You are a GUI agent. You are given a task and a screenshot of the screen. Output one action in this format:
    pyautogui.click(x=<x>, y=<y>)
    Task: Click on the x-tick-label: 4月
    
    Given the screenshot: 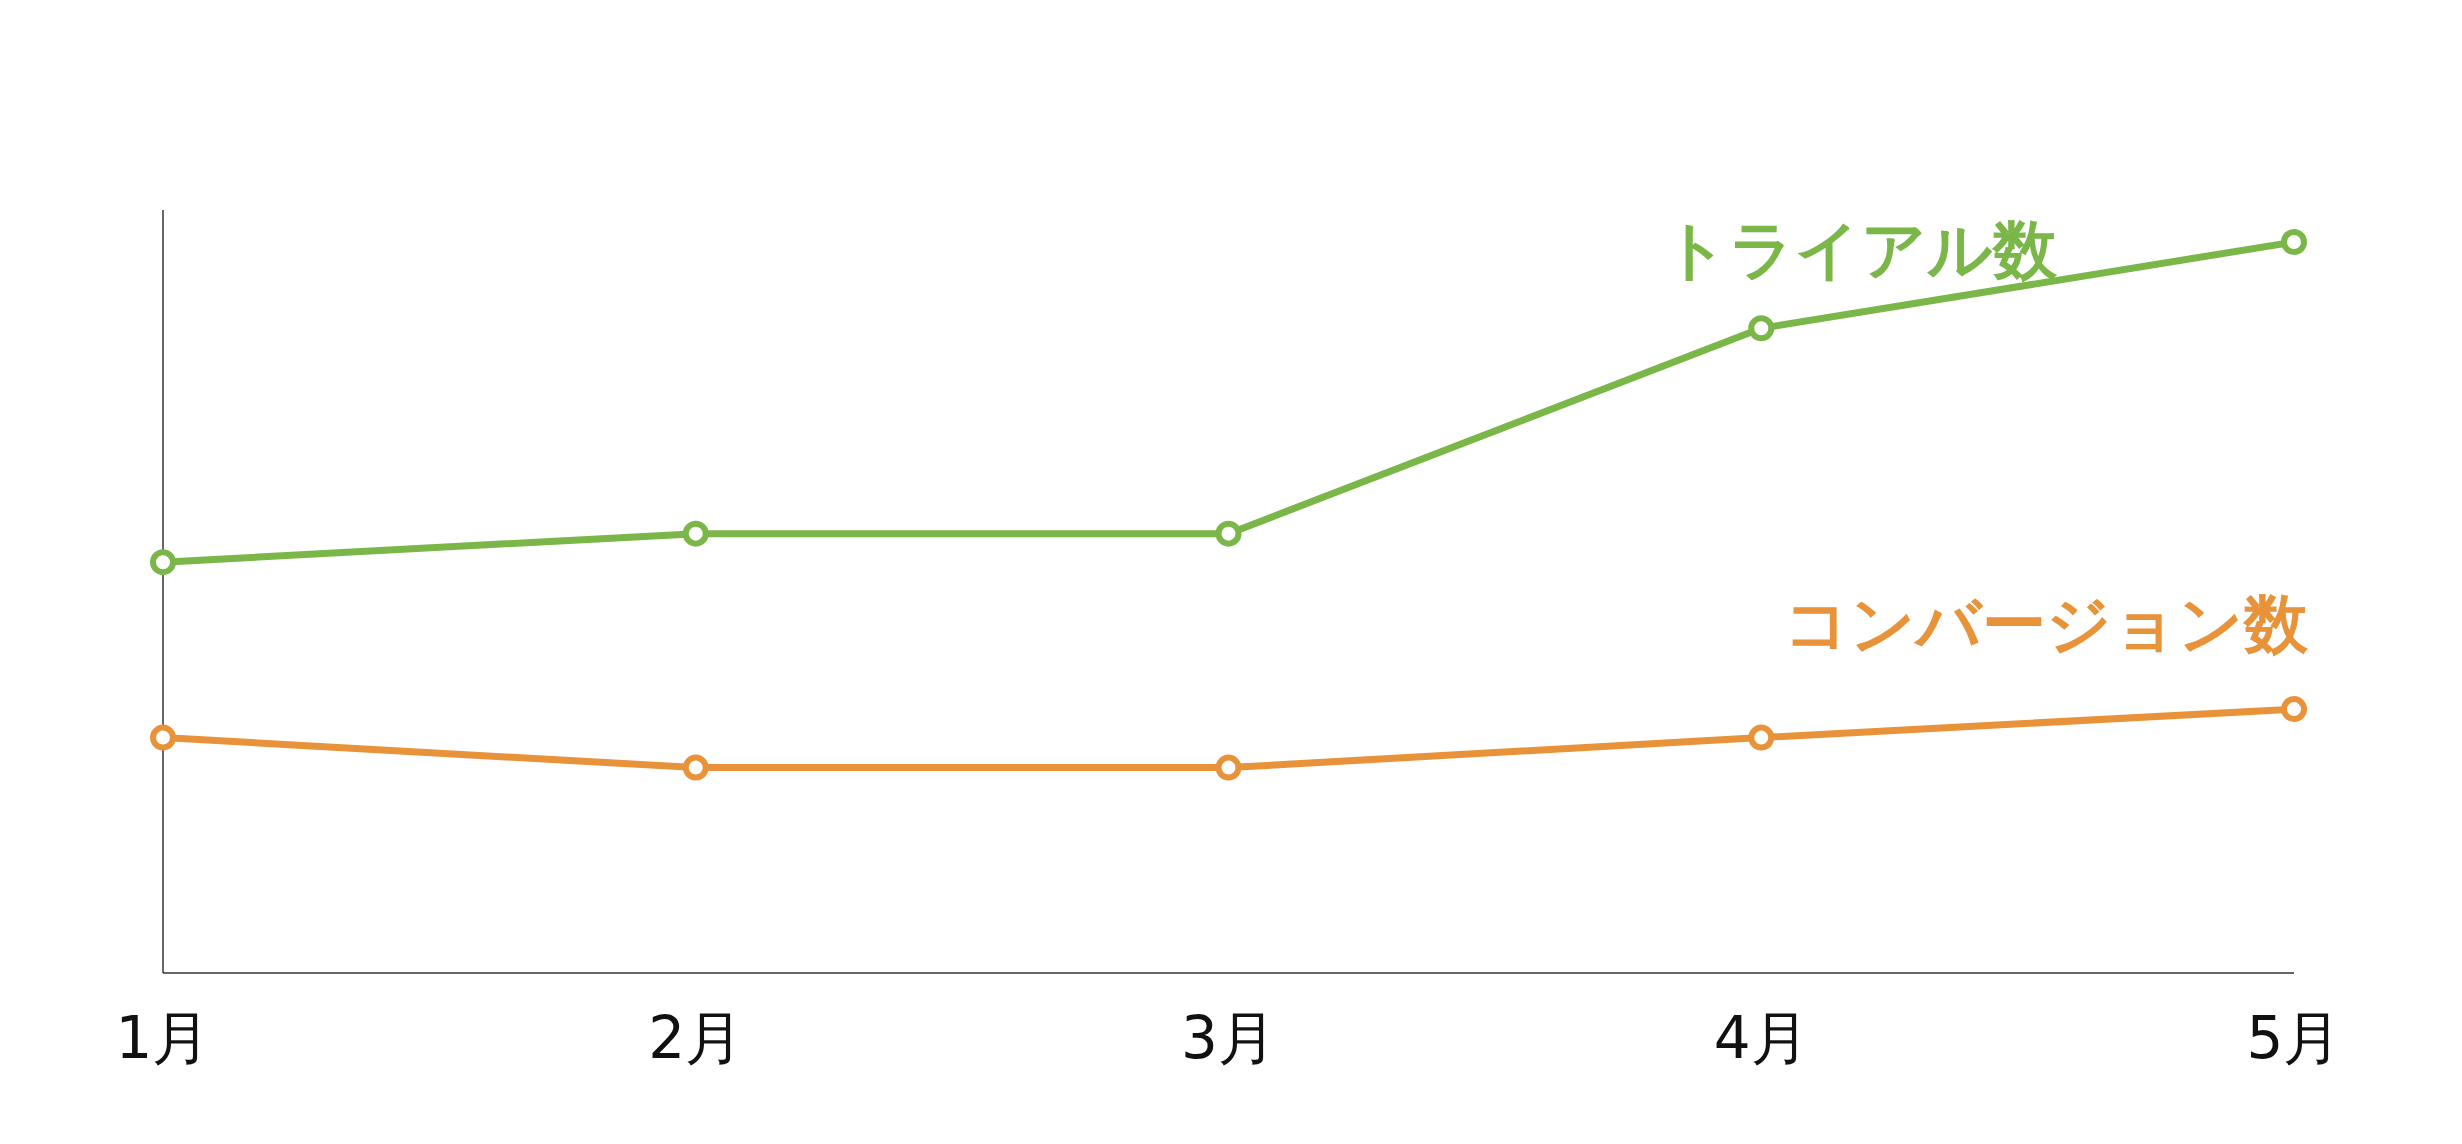 What is the action you would take?
    pyautogui.click(x=1761, y=1038)
    